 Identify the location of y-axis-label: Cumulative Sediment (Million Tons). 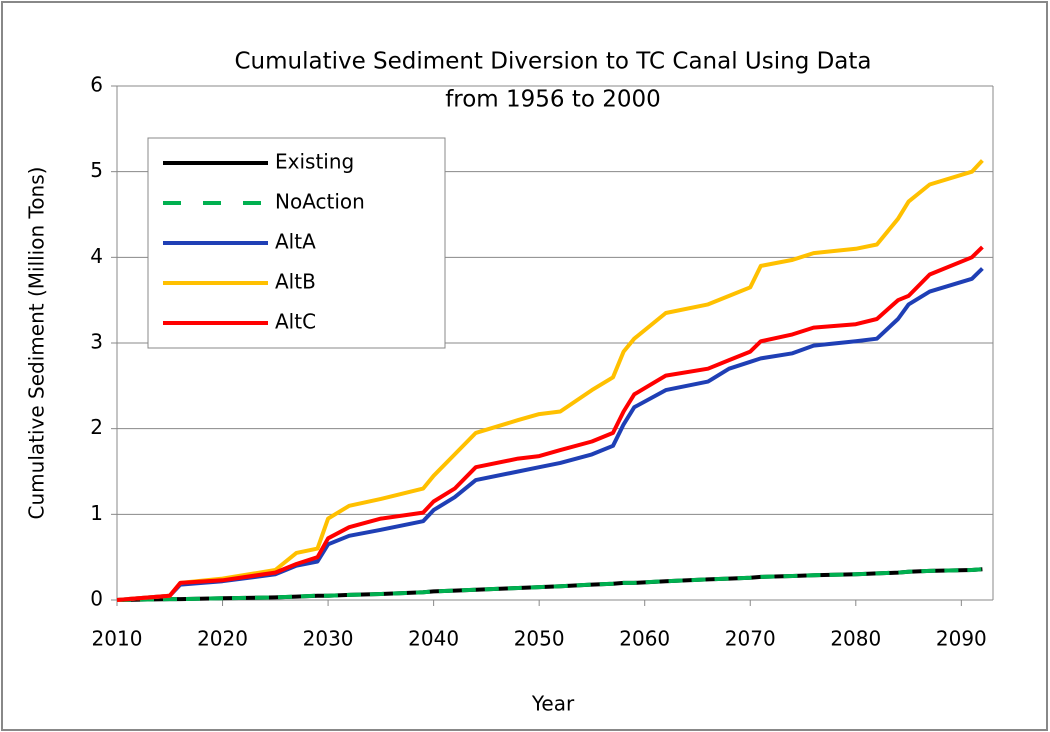
(37, 343).